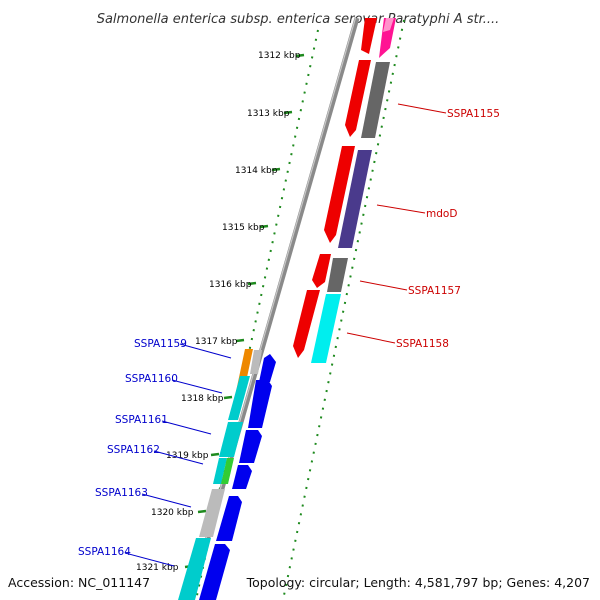 The width and height of the screenshot is (600, 600). I want to click on gene-label-sspa1155: SSPA1155, so click(473, 114).